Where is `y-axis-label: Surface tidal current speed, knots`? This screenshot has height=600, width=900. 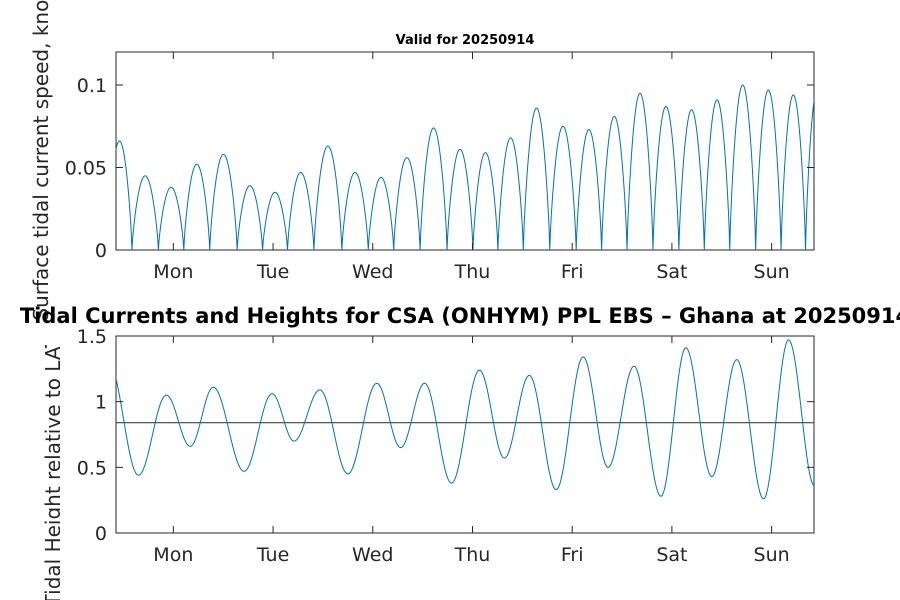
y-axis-label: Surface tidal current speed, knots is located at coordinates (41, 160).